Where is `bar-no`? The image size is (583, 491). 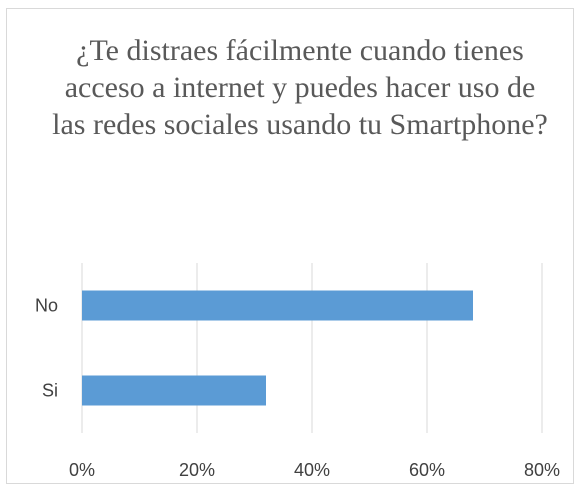
bar-no is located at coordinates (277, 305).